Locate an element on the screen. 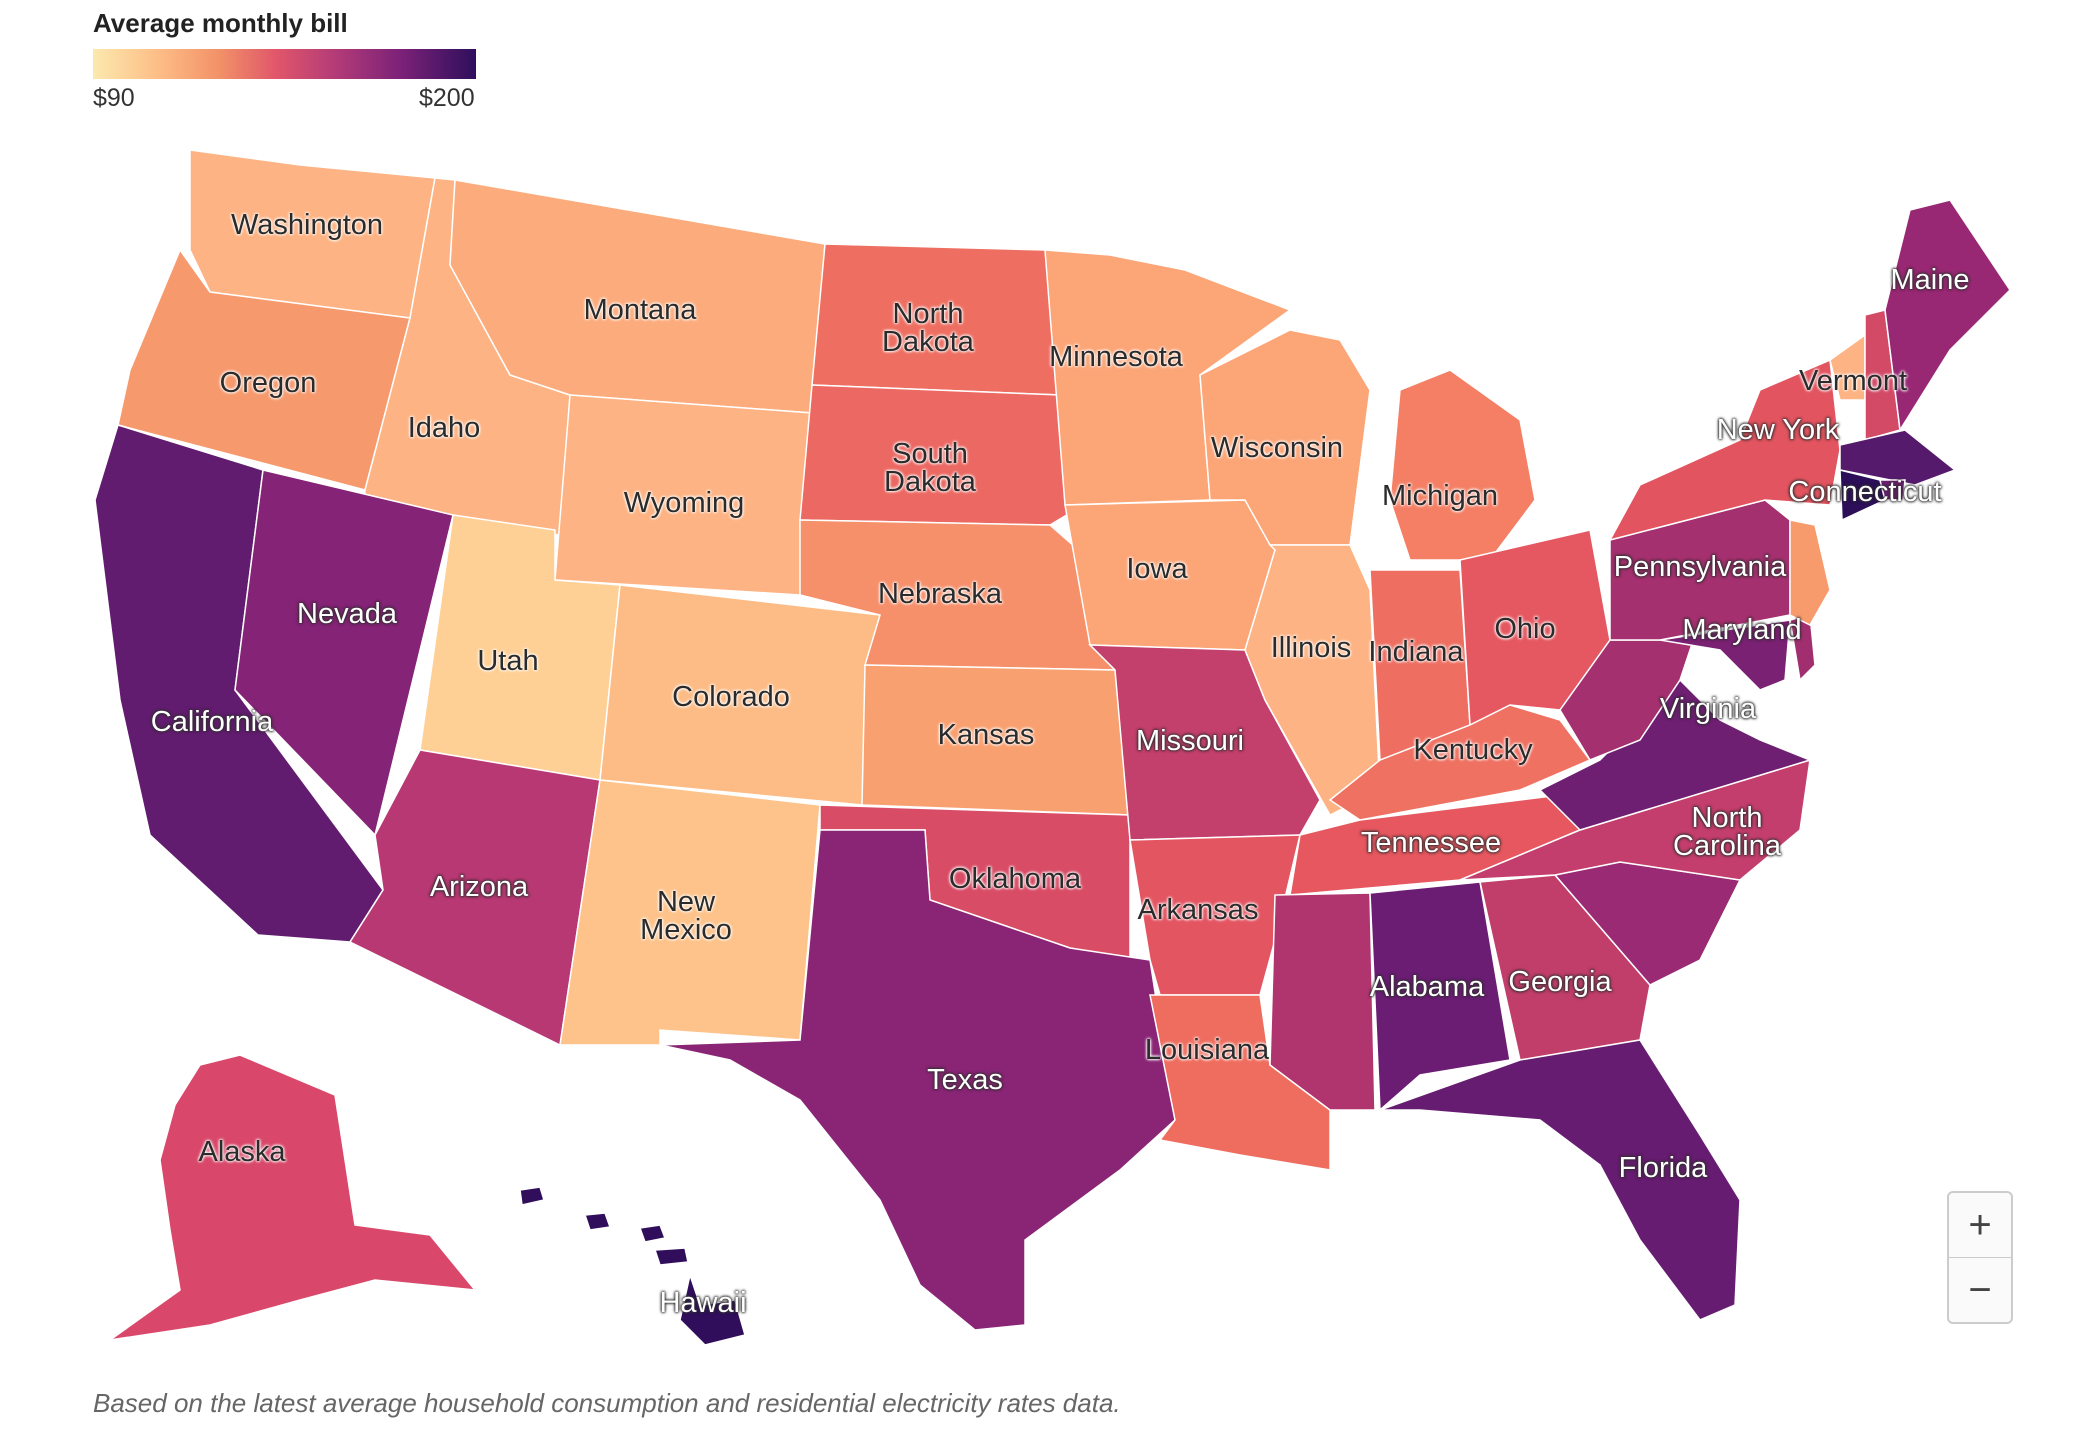  state-shape-michigan is located at coordinates (1462, 465).